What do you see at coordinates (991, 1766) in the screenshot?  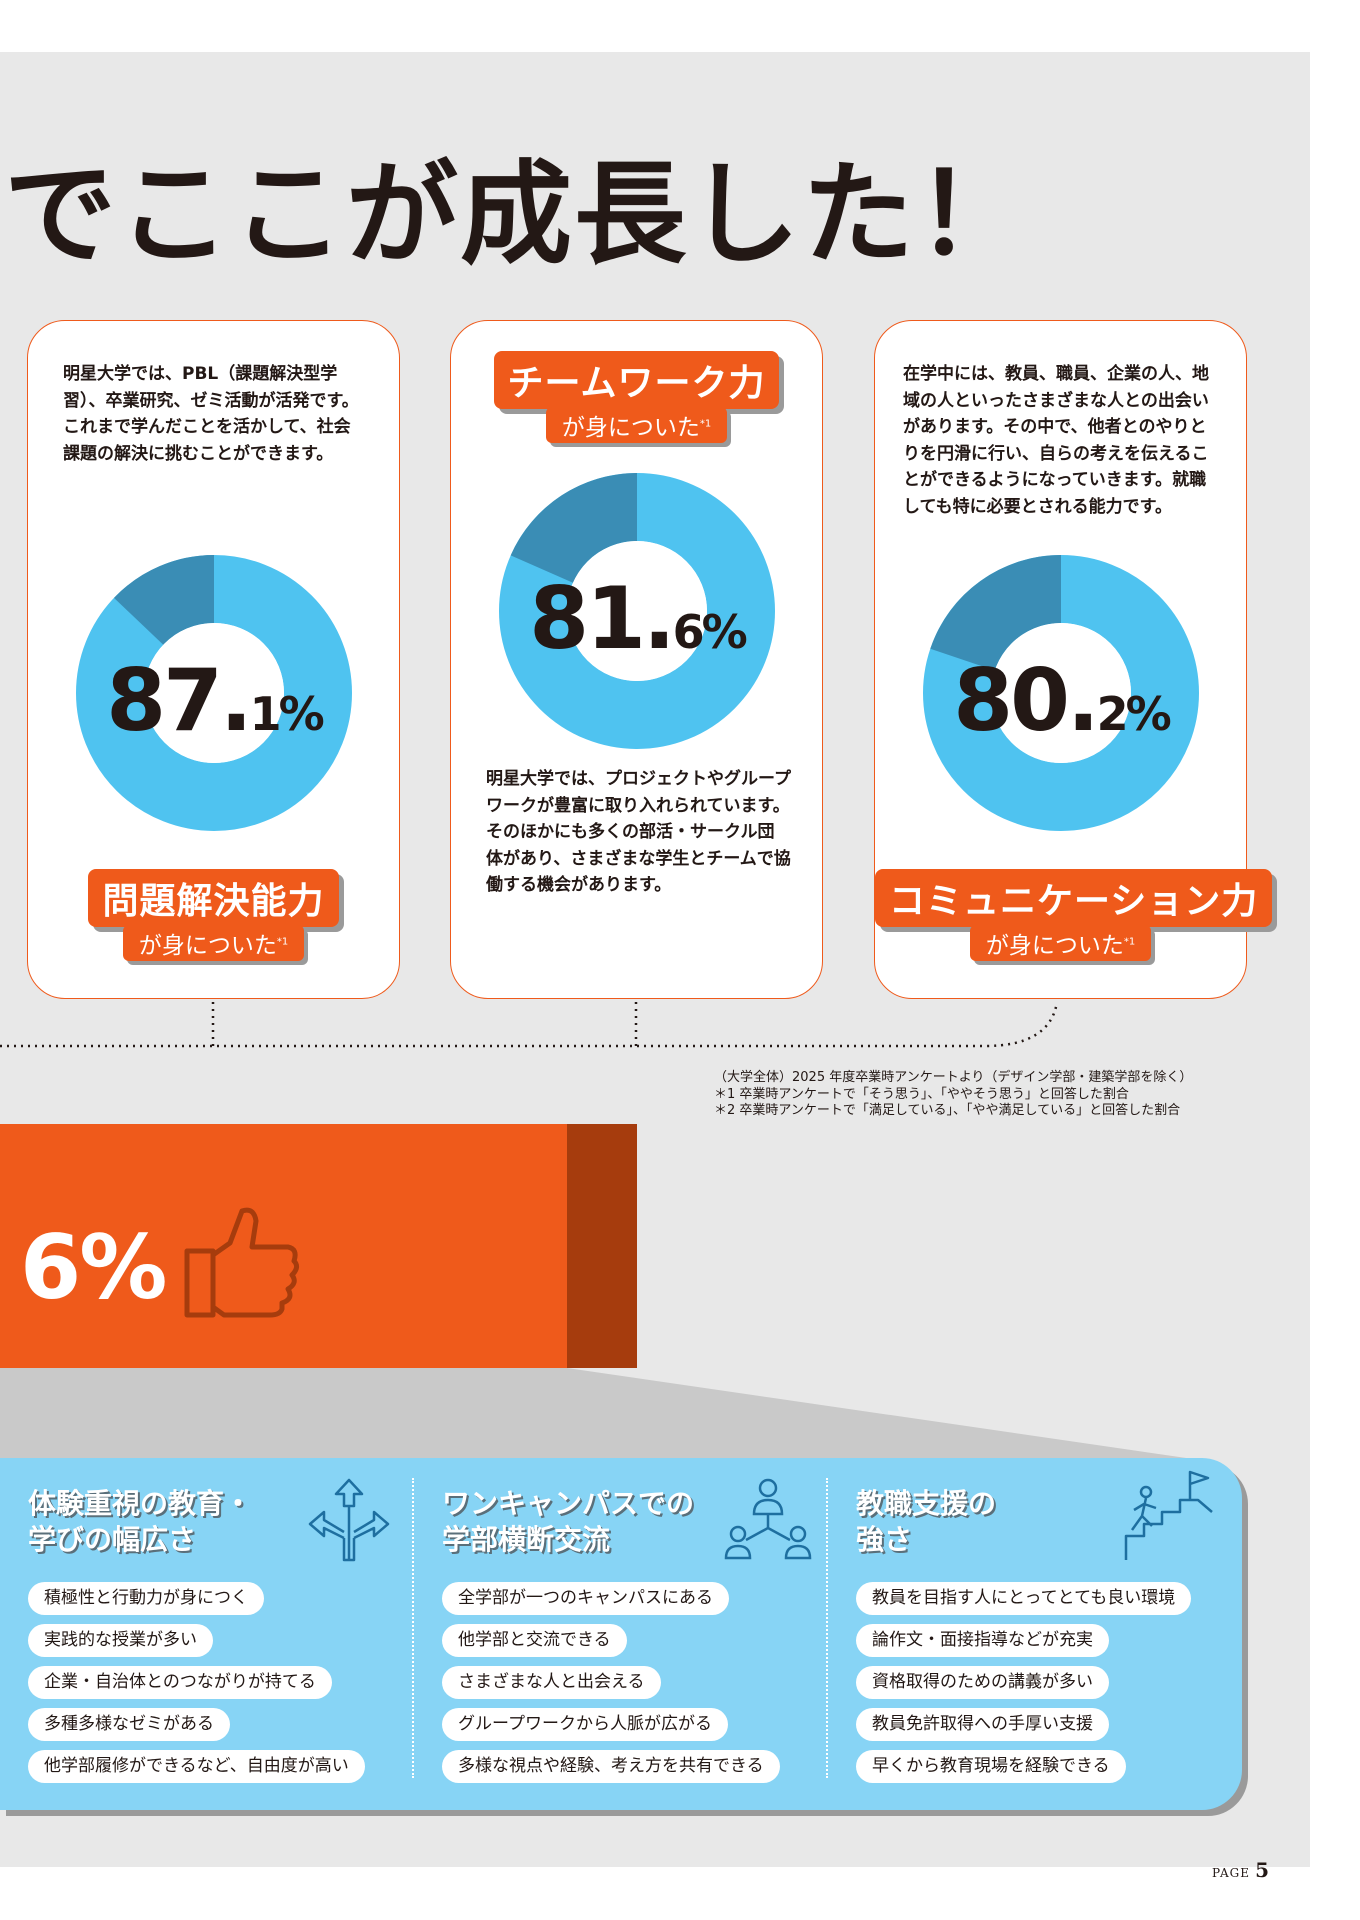 I see `list-item: 早くから教育現場を経験できる` at bounding box center [991, 1766].